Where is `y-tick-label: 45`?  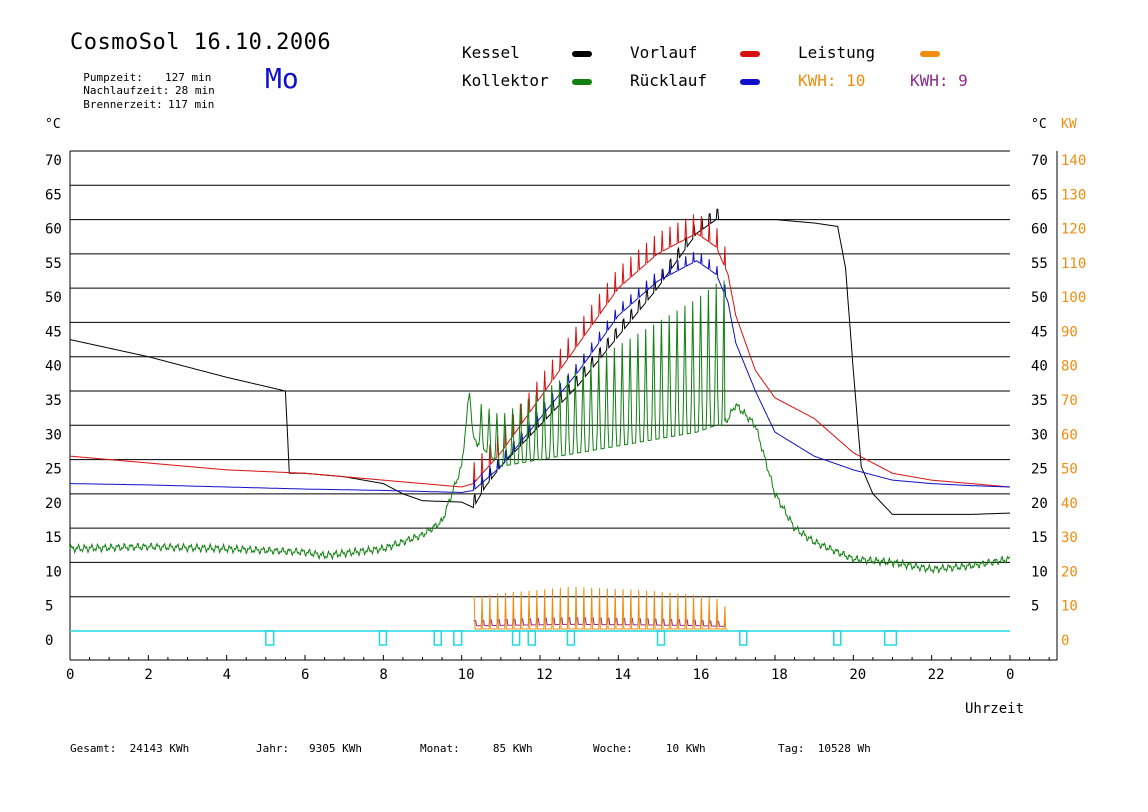
y-tick-label: 45 is located at coordinates (53, 332).